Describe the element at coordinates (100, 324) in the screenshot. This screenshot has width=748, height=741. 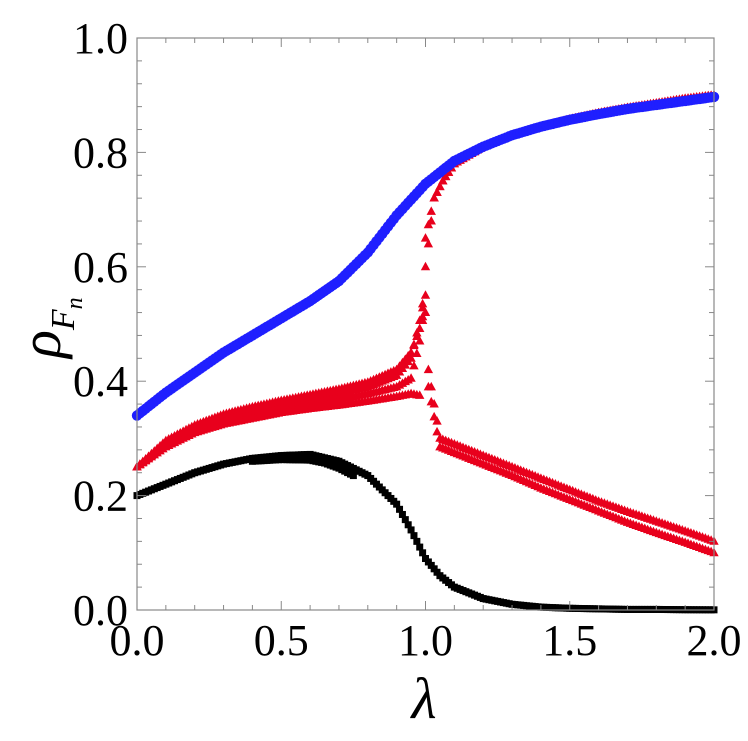
I see `y-tick-labels: 0.0 0.2 0.4 0.6 0.8 1.0` at that location.